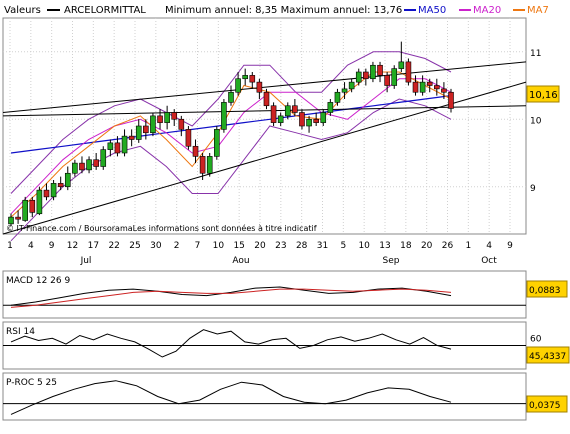 The height and width of the screenshot is (434, 570). Describe the element at coordinates (231, 397) in the screenshot. I see `proc-series-line` at that location.